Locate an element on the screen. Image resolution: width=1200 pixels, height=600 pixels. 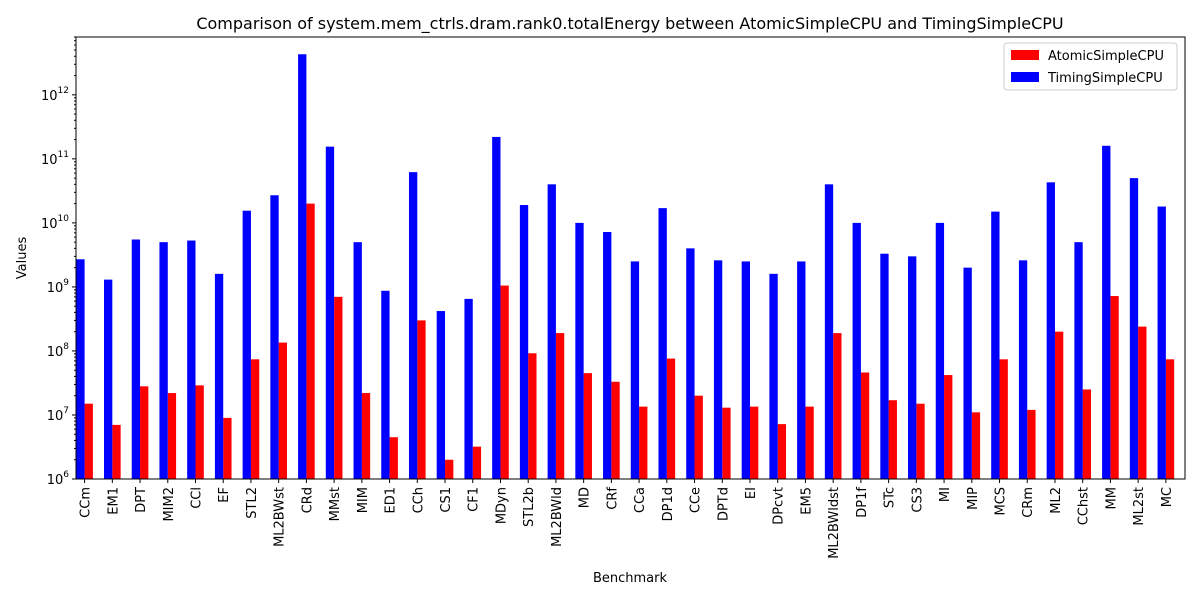
legend-box is located at coordinates (1090, 66).